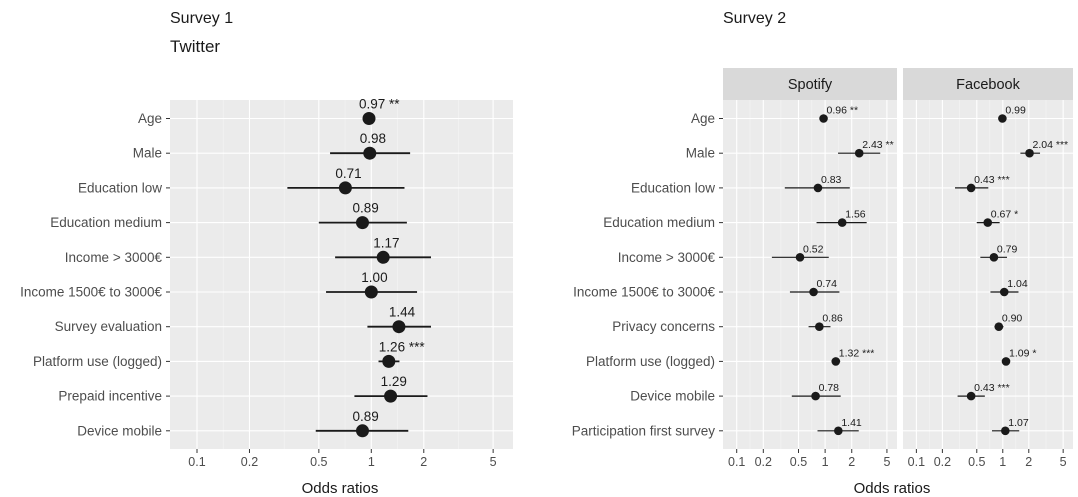 The width and height of the screenshot is (1078, 497). Describe the element at coordinates (763, 462) in the screenshot. I see `spotify-x-tick-label: 0.2` at that location.